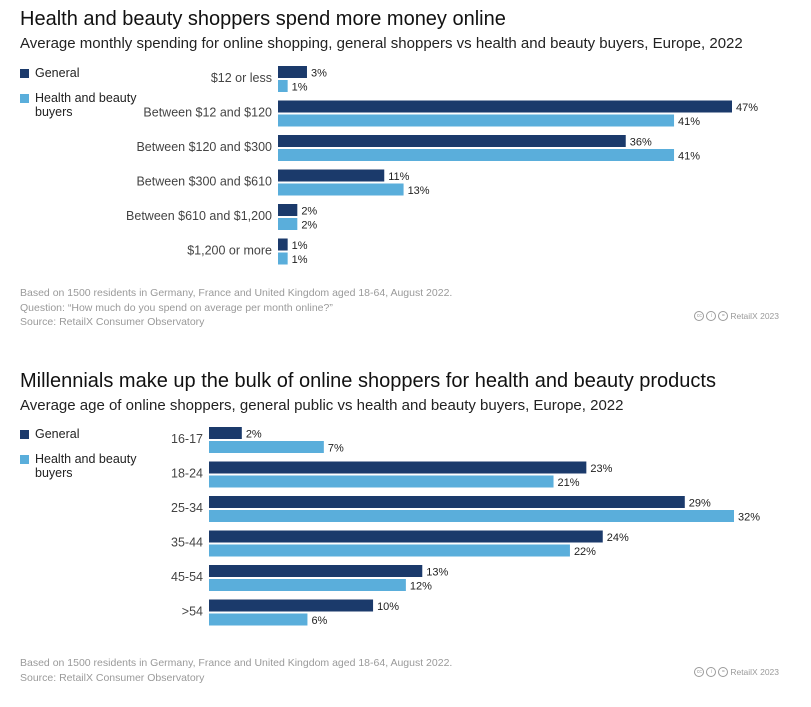  I want to click on category-label: Between $12 and $120, so click(207, 113).